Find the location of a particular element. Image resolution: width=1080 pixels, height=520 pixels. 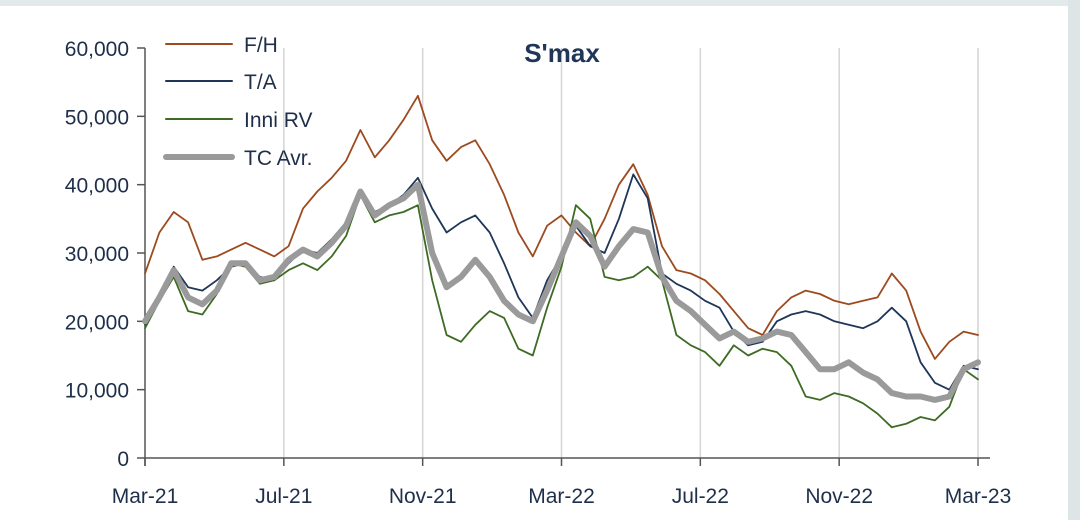

legend: F/H T/A Inni RV TC Avr. is located at coordinates (238, 102).